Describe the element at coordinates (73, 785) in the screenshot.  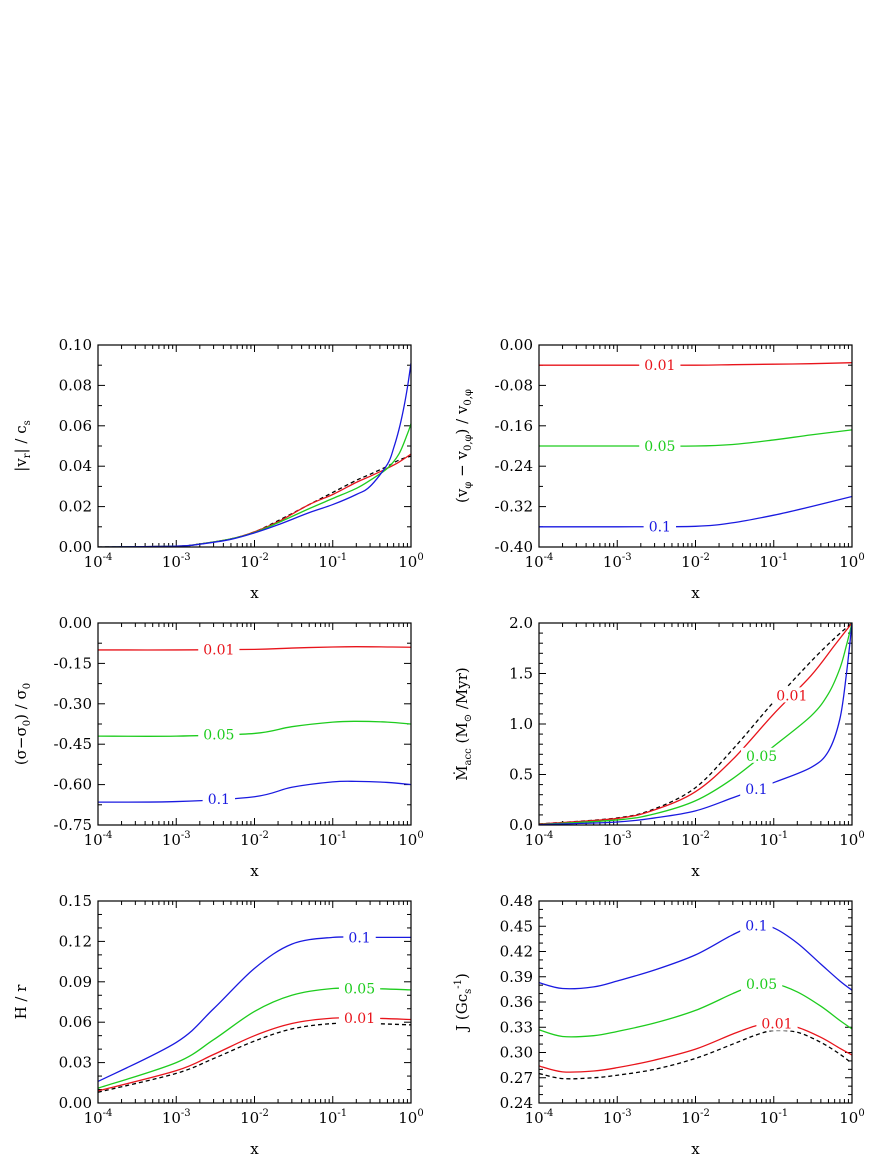
I see `y-tick-label: -0.60` at that location.